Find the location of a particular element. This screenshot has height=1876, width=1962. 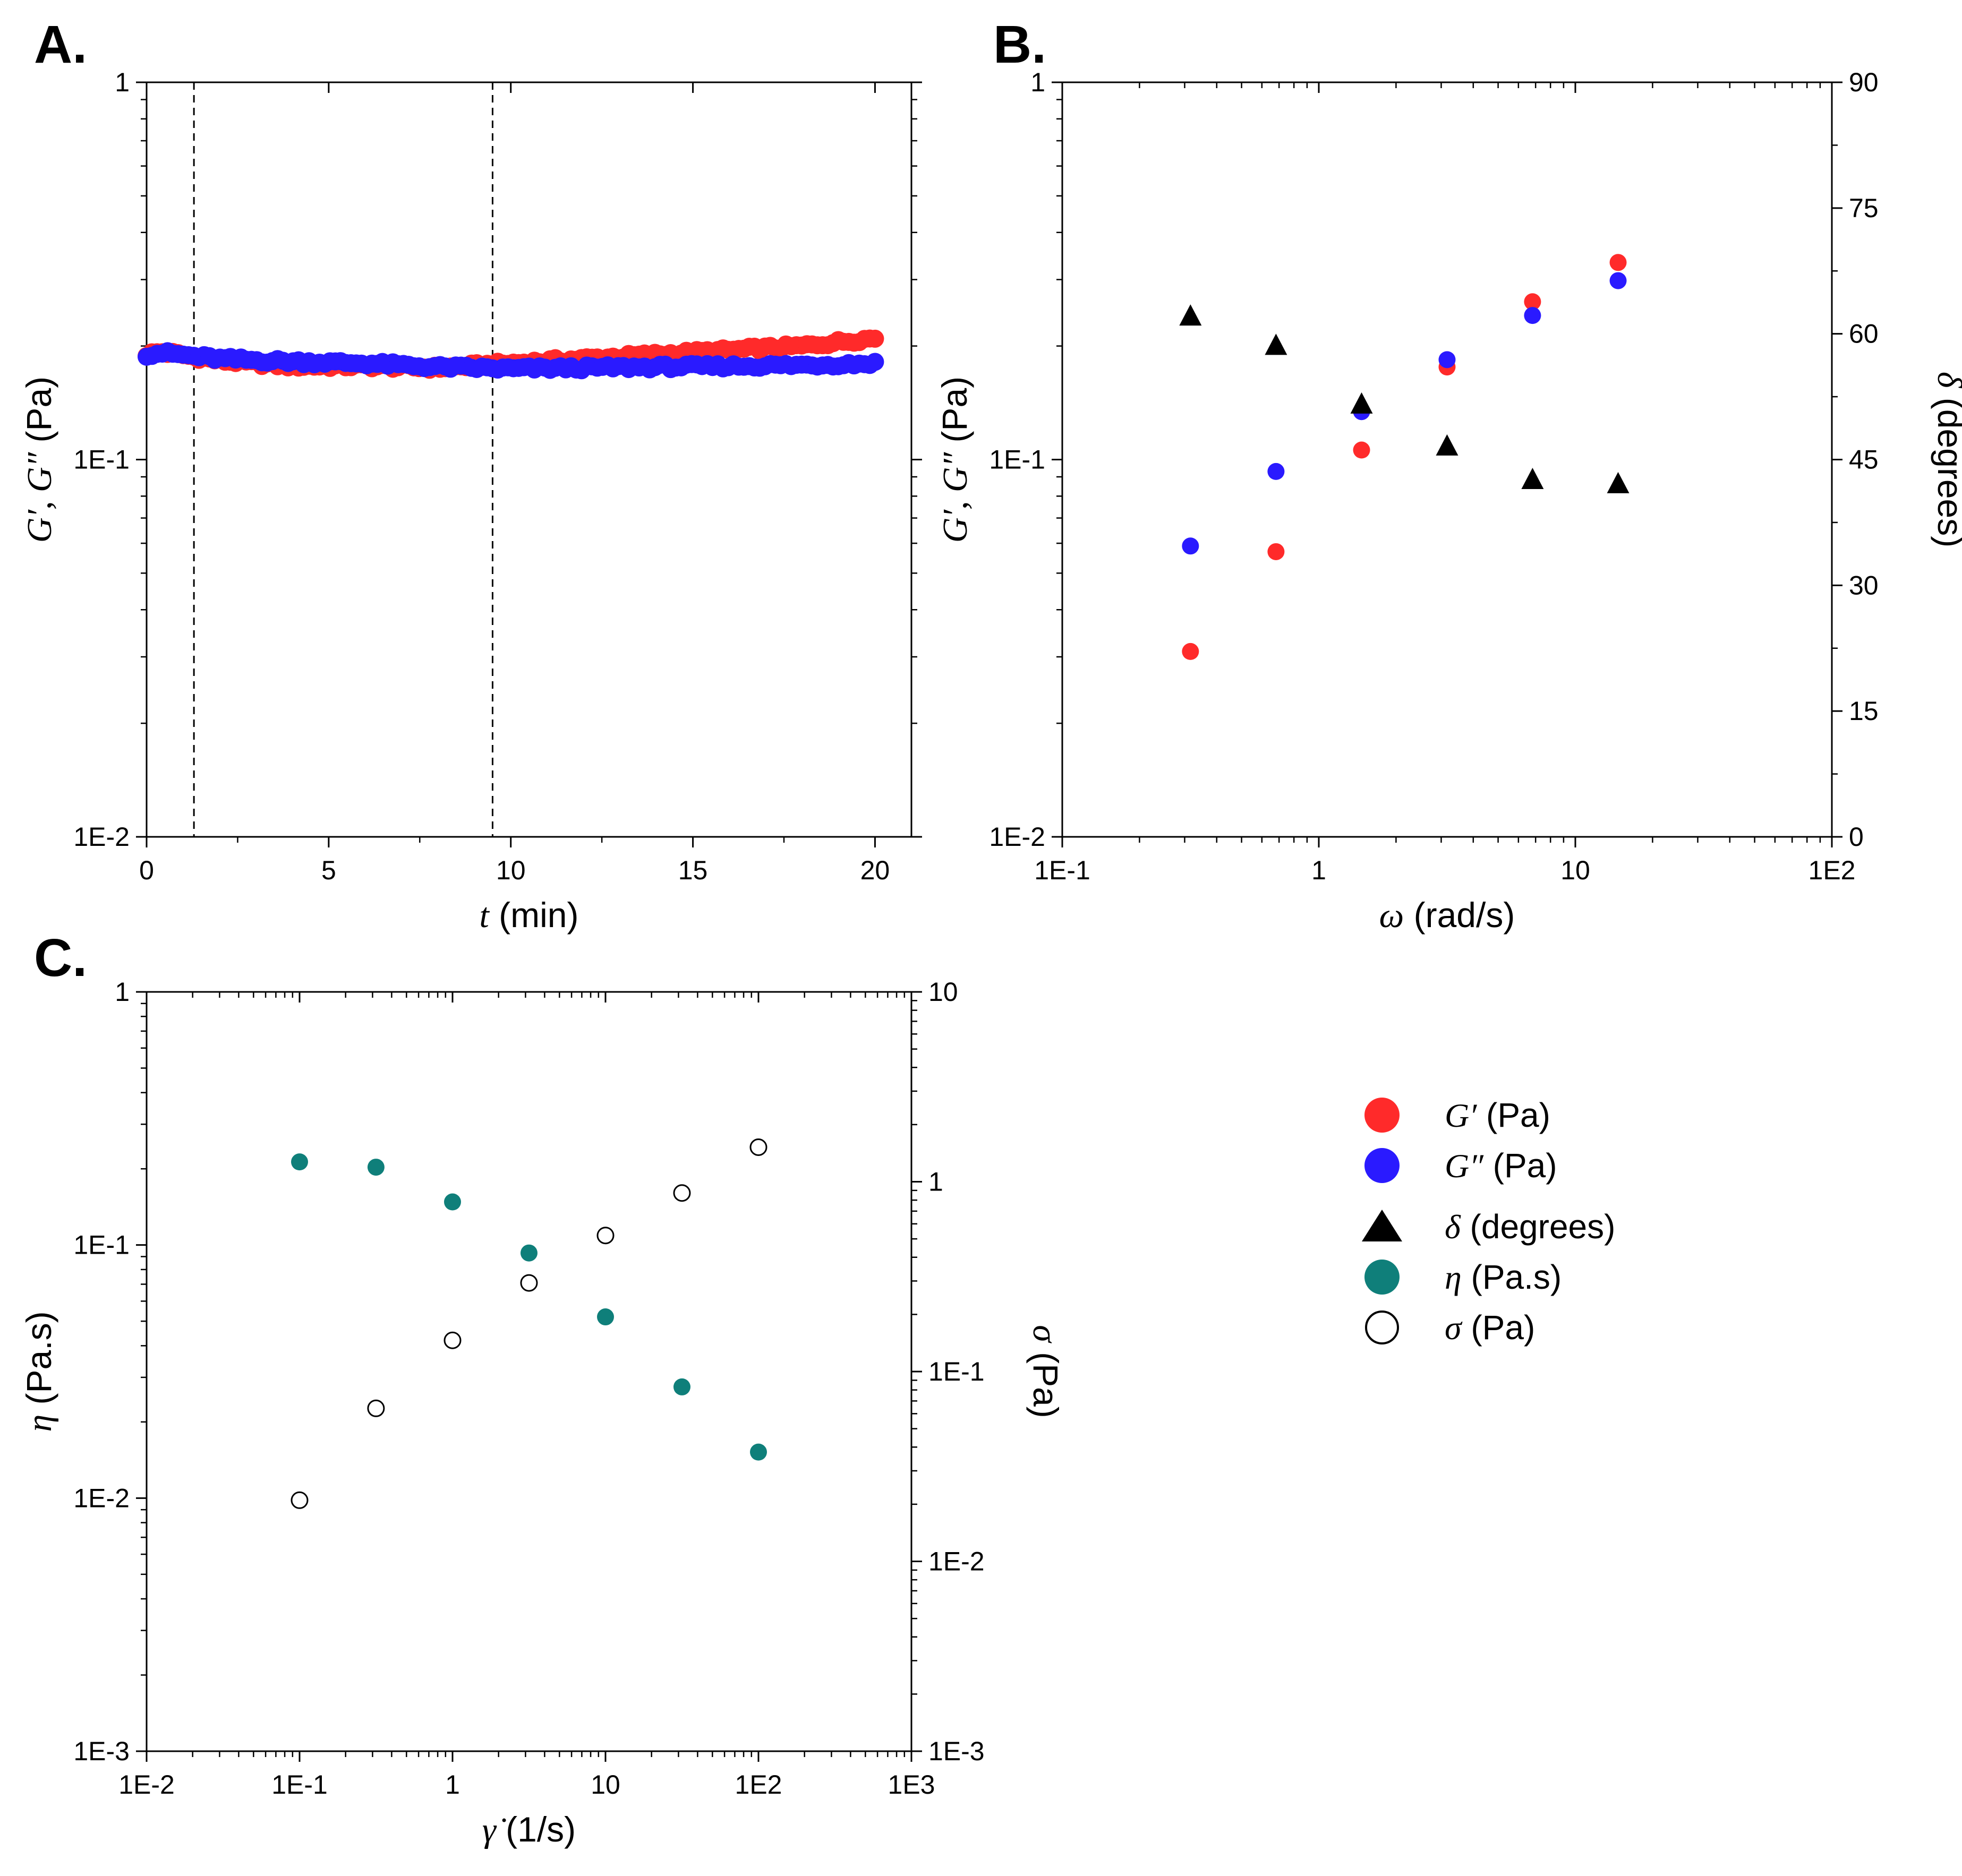

x-axis-title: ω (rad/s) is located at coordinates (1447, 915).